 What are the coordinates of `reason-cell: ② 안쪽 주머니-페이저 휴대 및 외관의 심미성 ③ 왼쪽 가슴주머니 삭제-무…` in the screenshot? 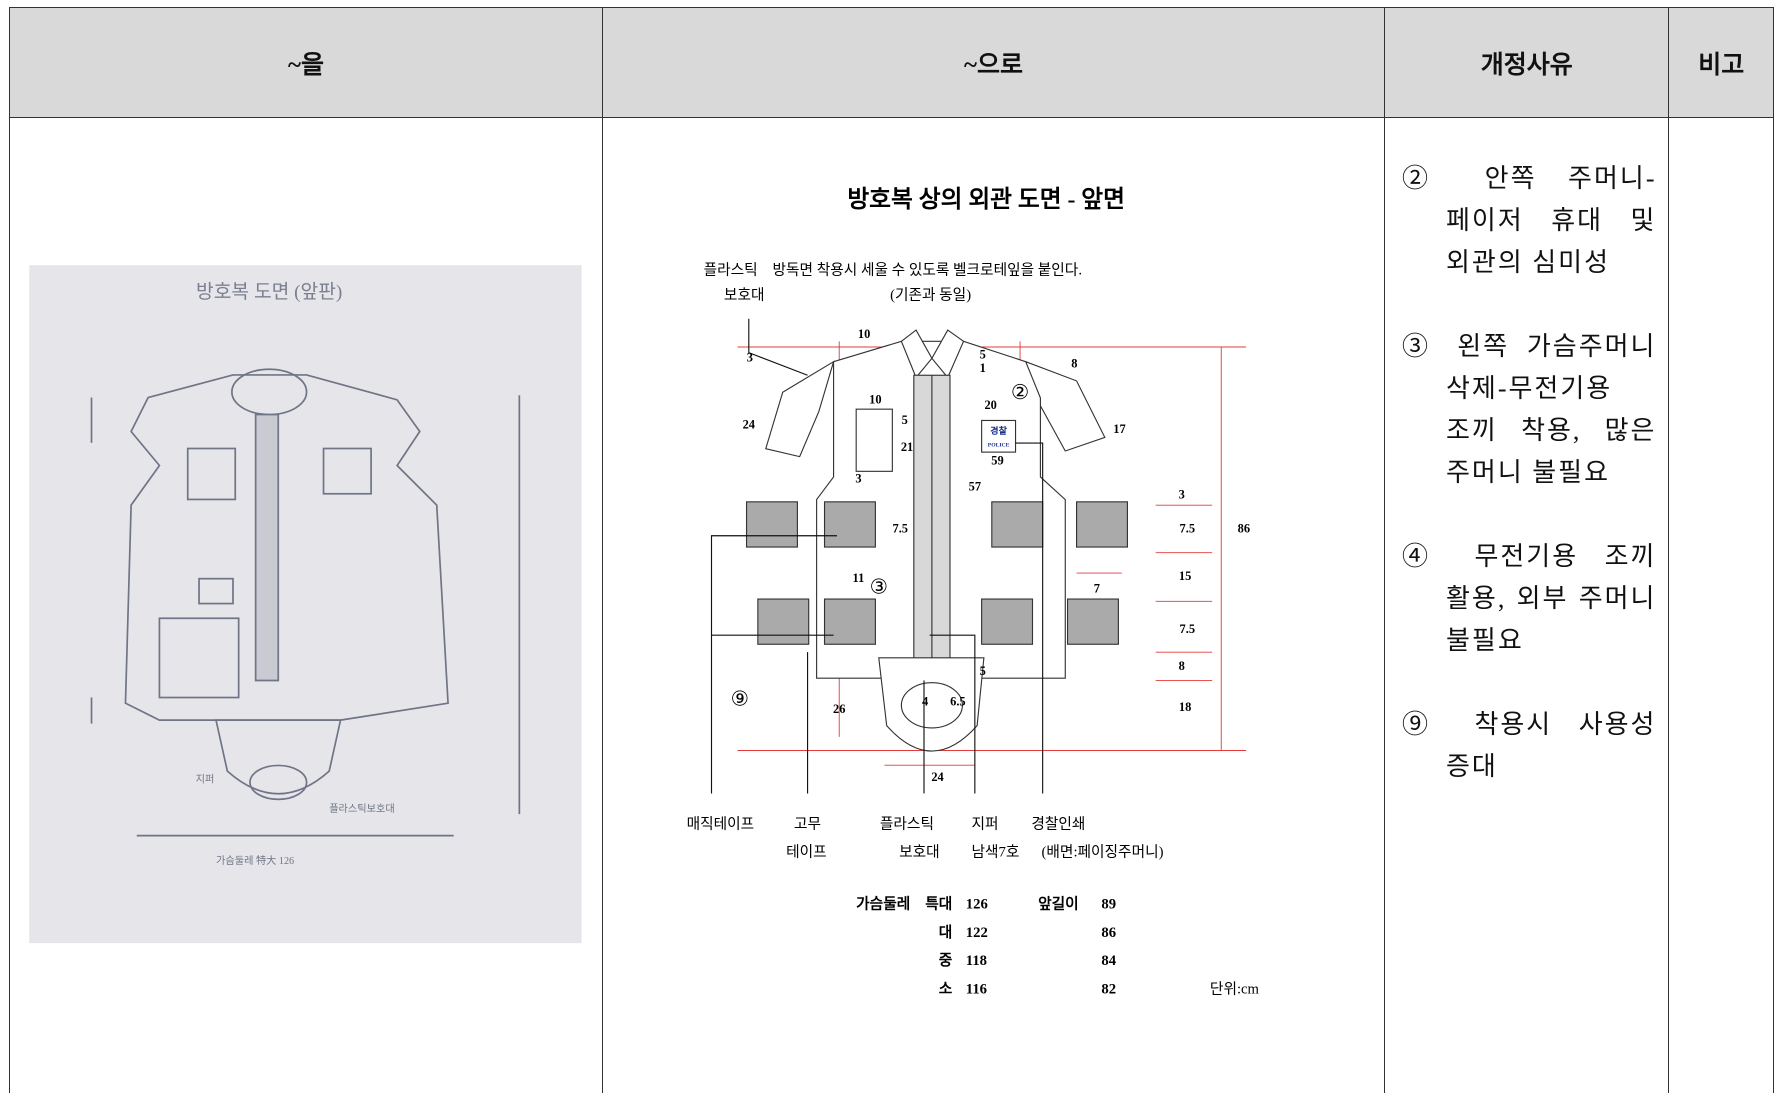 It's located at (1527, 605).